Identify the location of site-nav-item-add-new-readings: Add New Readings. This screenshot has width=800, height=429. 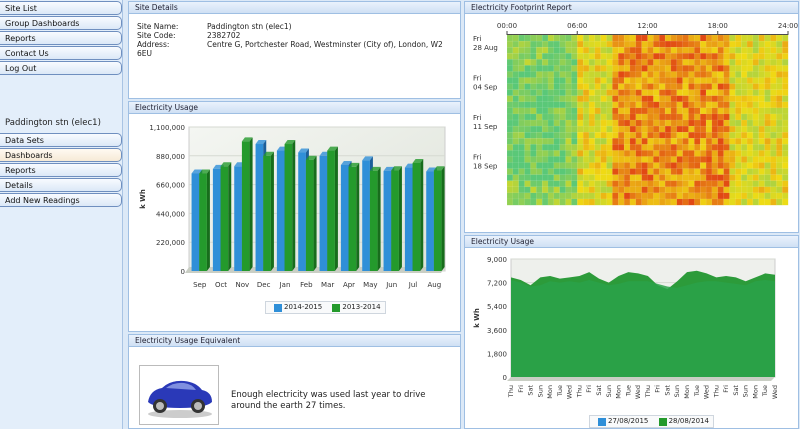
(61, 200).